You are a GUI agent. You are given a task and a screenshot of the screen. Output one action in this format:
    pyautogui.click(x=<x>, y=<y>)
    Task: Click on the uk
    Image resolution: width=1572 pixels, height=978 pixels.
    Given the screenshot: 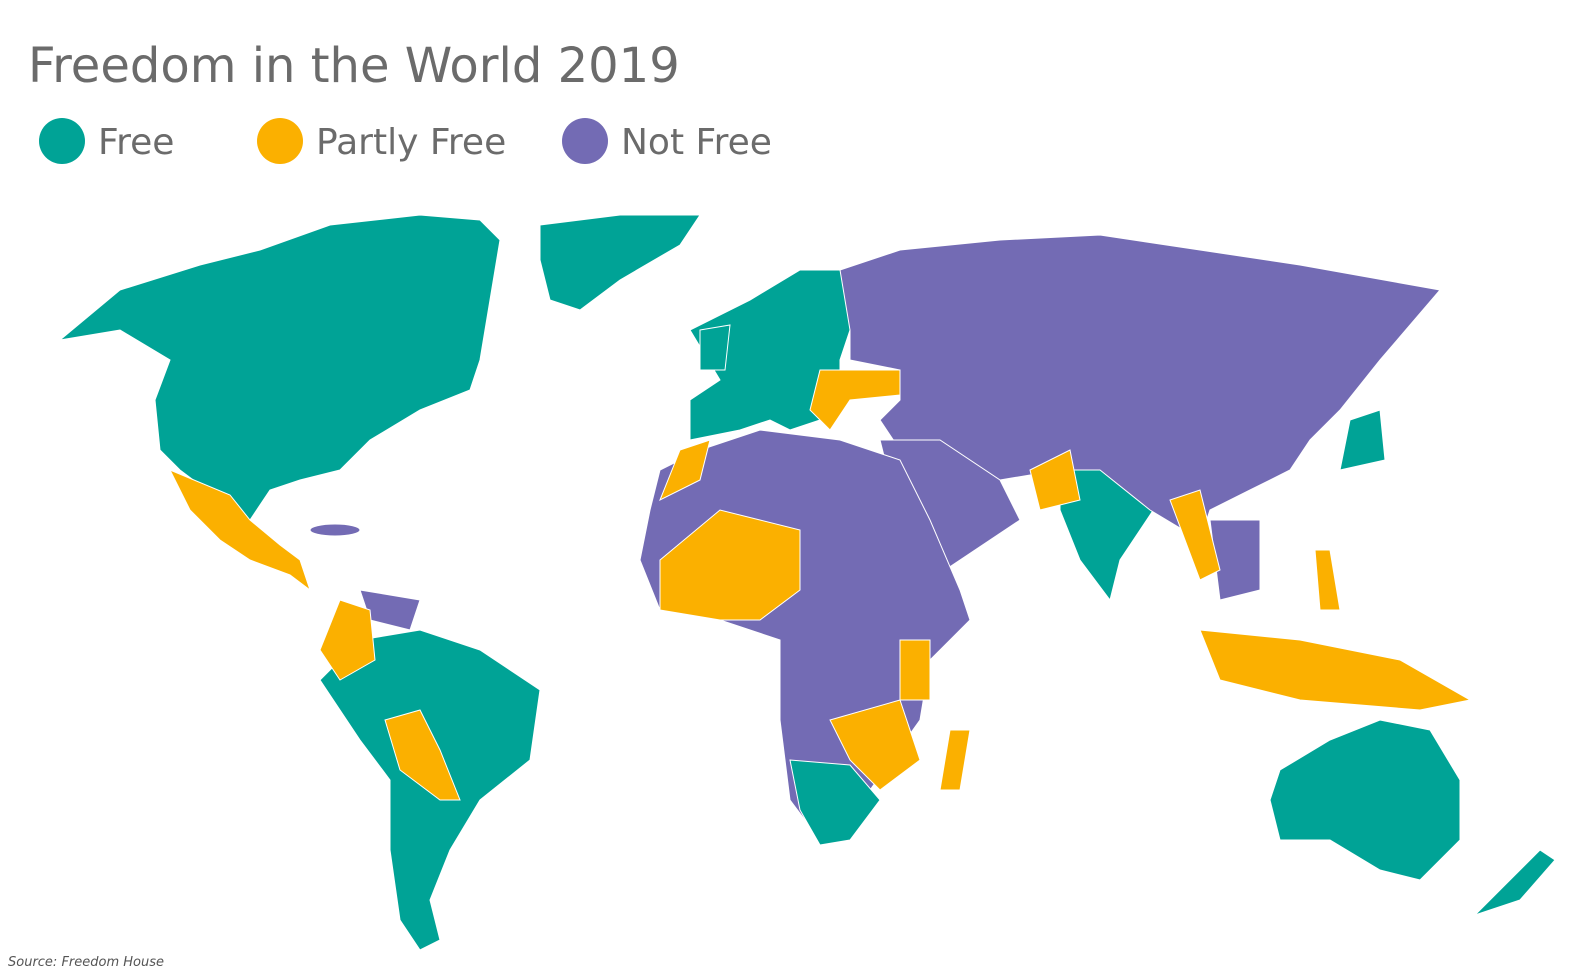 What is the action you would take?
    pyautogui.click(x=715, y=347)
    